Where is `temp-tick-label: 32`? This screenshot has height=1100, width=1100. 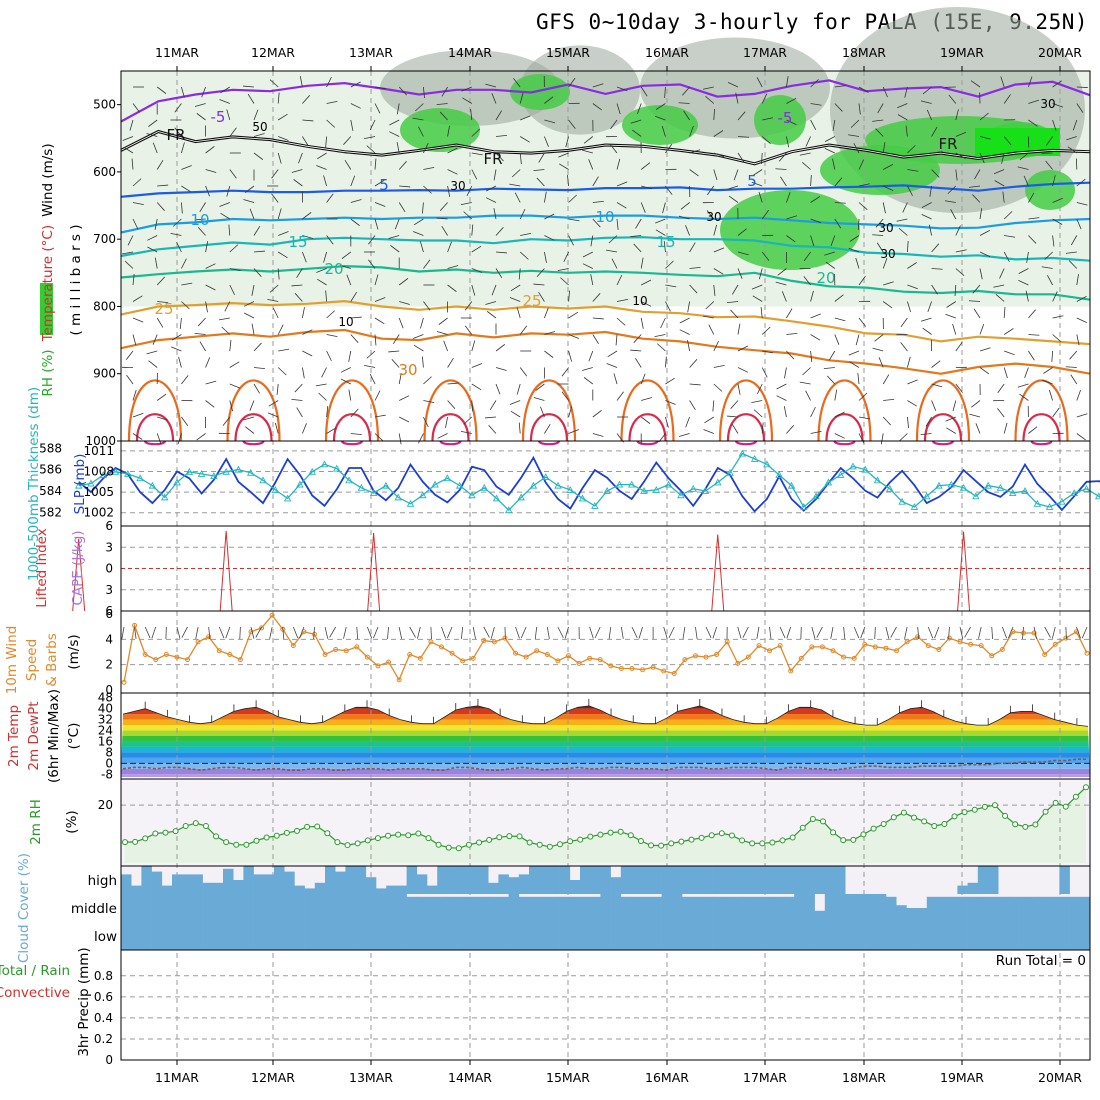 temp-tick-label: 32 is located at coordinates (105, 720).